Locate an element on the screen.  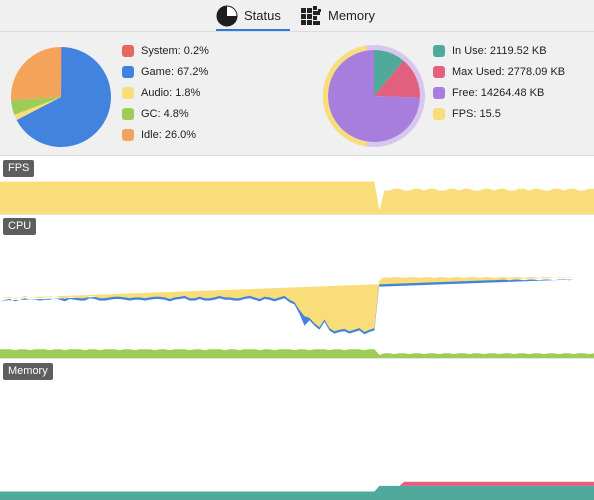
tab-memory: Memory is located at coordinates (340, 15).